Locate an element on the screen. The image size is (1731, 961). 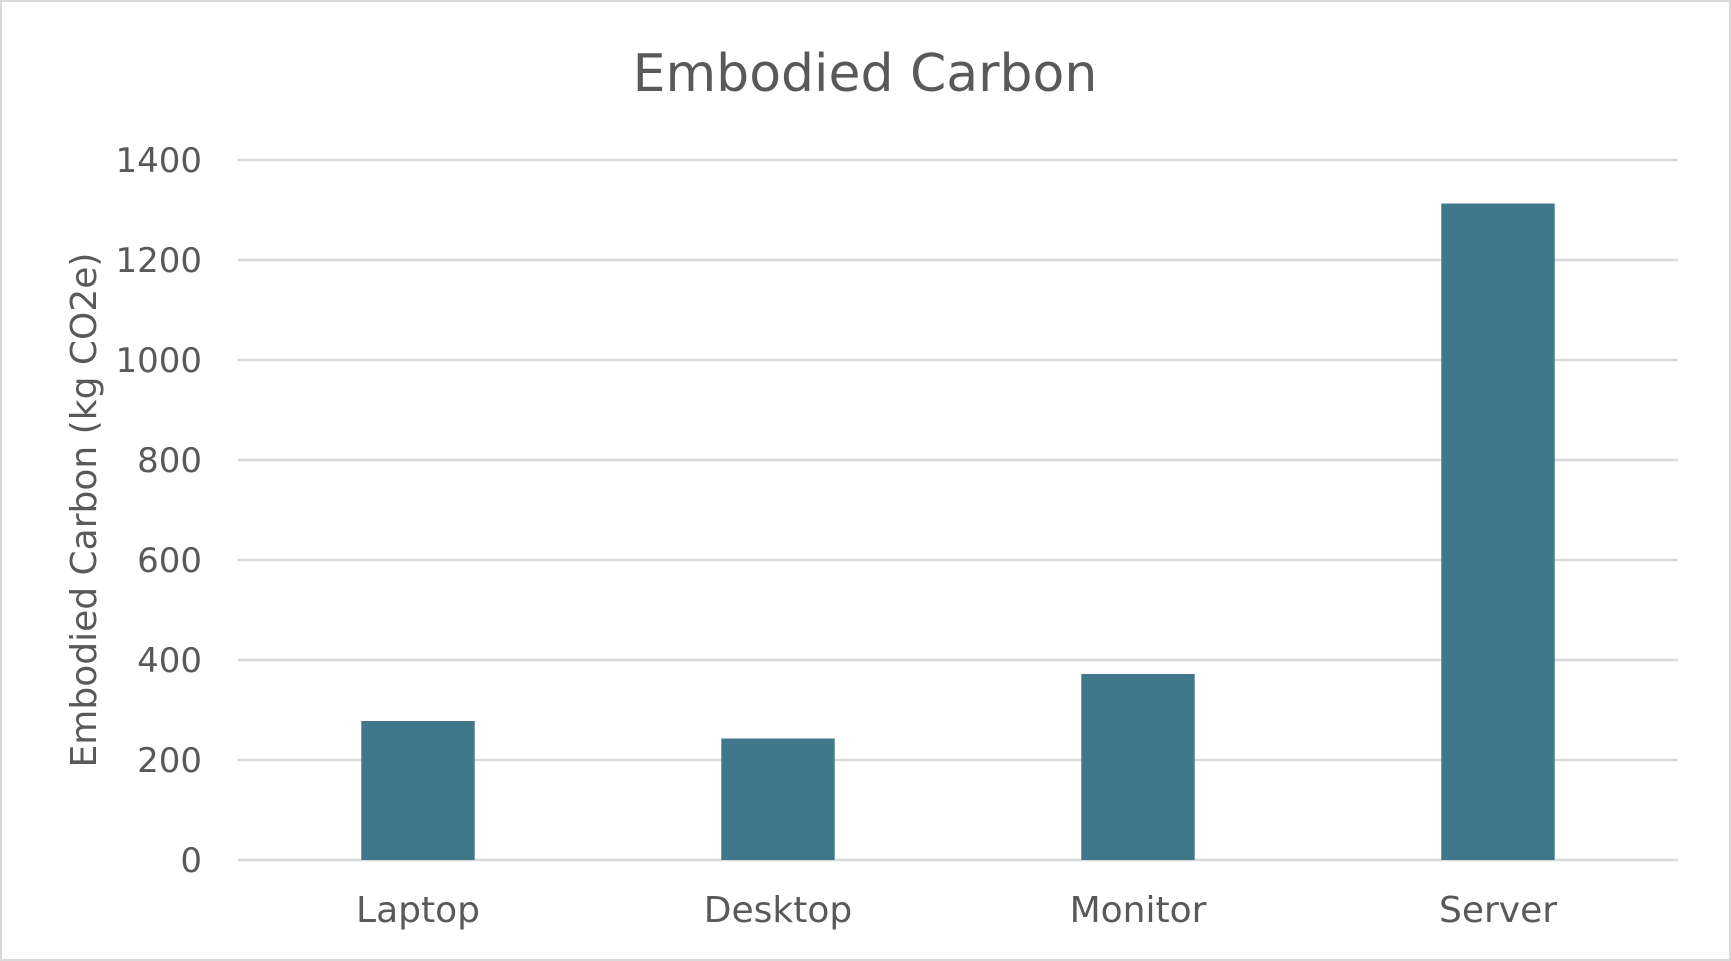
y-tick-label: 600 is located at coordinates (169, 561).